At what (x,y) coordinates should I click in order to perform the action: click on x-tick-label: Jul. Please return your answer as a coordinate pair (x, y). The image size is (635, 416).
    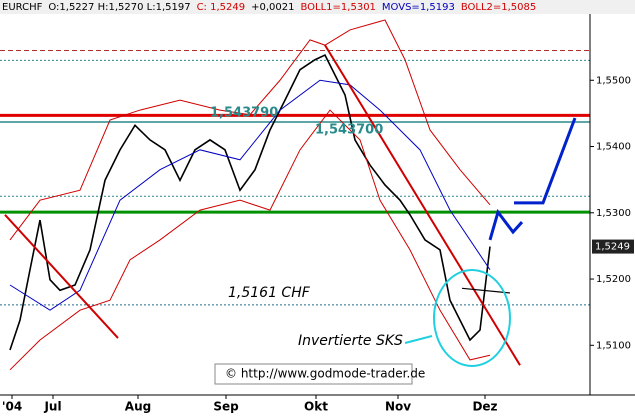
    Looking at the image, I should click on (52, 407).